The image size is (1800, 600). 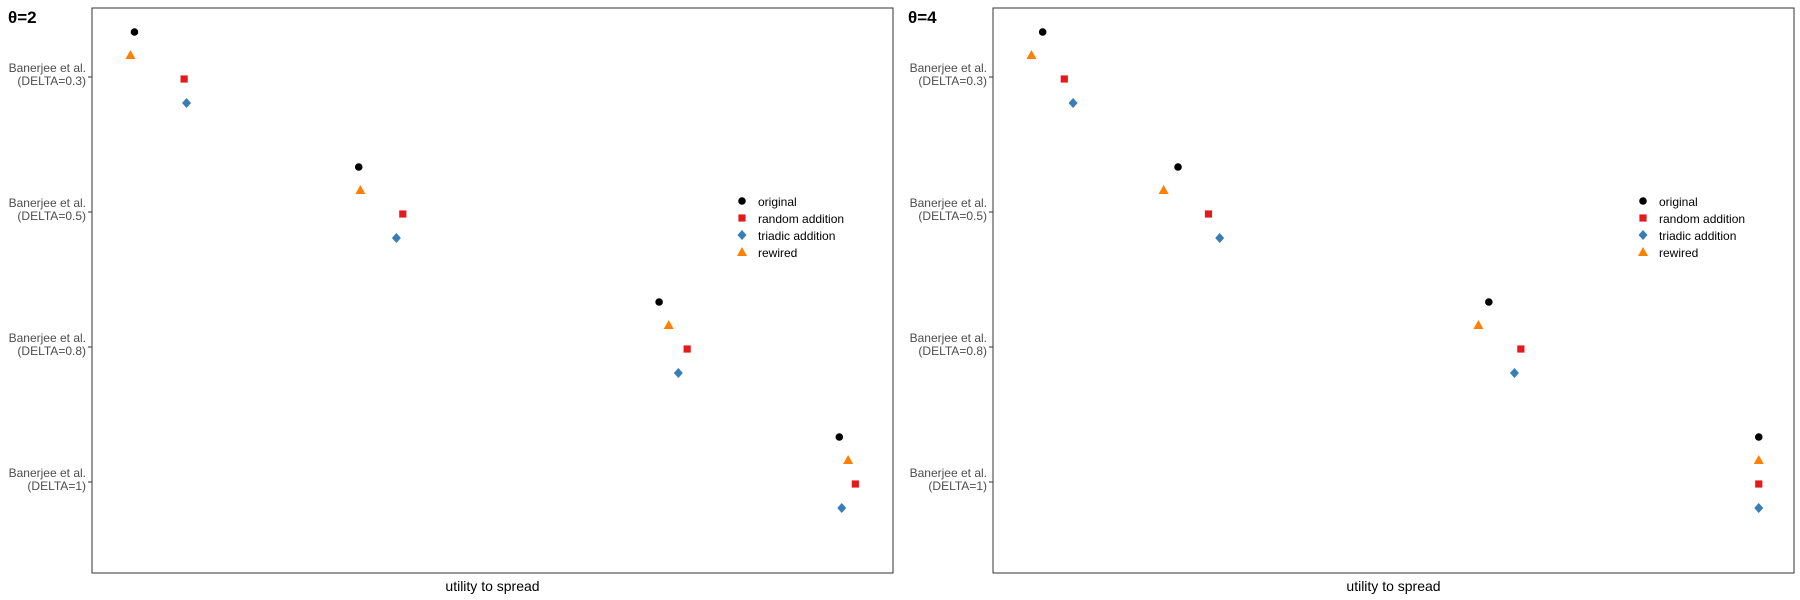 What do you see at coordinates (22, 17) in the screenshot?
I see `panel-title: θ=2` at bounding box center [22, 17].